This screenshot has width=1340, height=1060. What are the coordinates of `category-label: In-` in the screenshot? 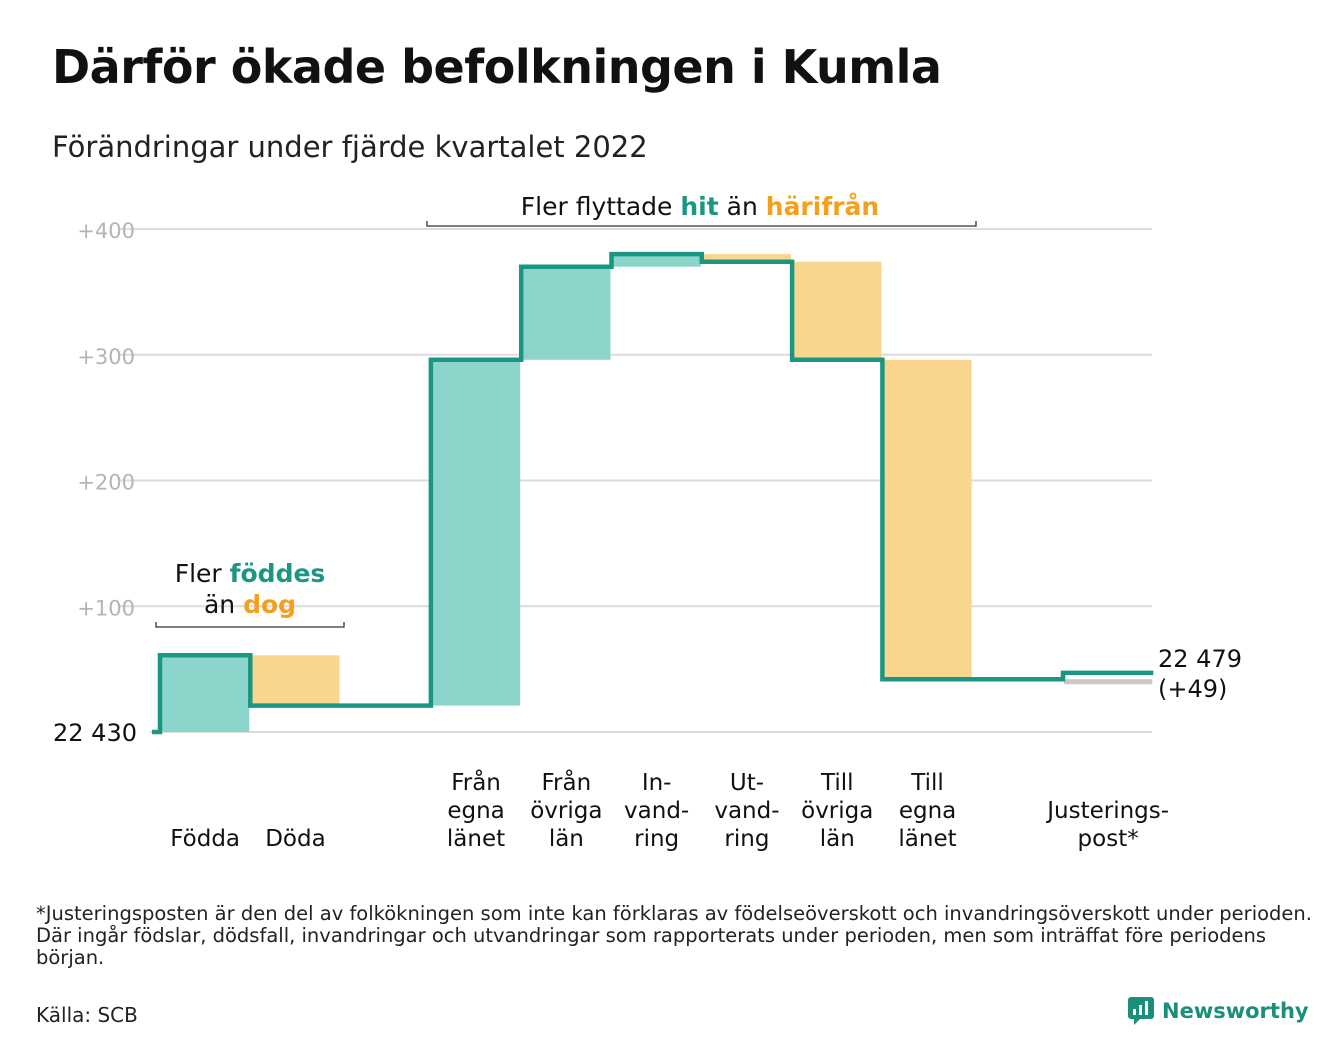 It's located at (657, 783).